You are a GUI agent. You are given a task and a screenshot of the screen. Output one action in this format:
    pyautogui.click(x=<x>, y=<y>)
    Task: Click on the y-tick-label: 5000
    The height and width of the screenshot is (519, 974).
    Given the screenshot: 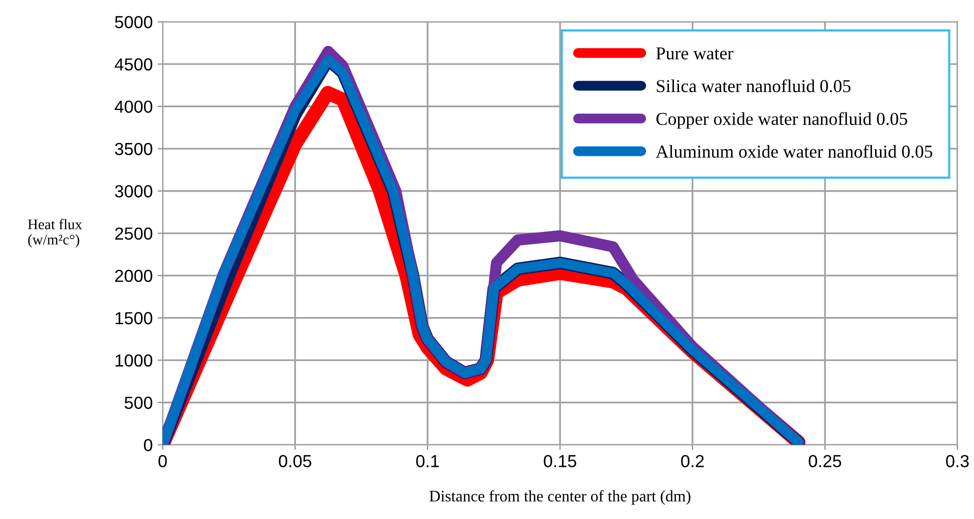 What is the action you would take?
    pyautogui.click(x=133, y=22)
    